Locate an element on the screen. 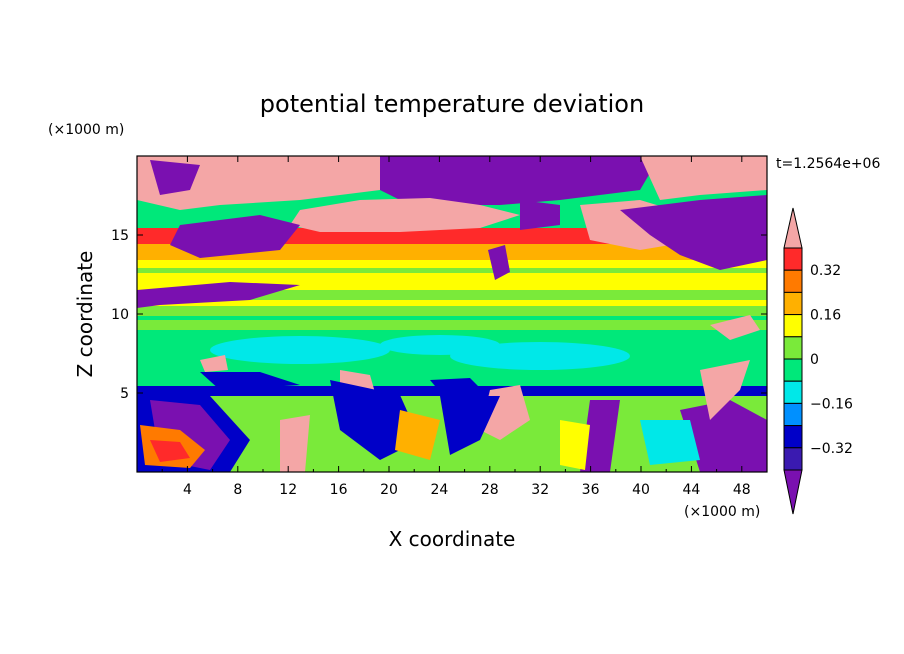 The image size is (904, 654). blue-band is located at coordinates (452, 391).